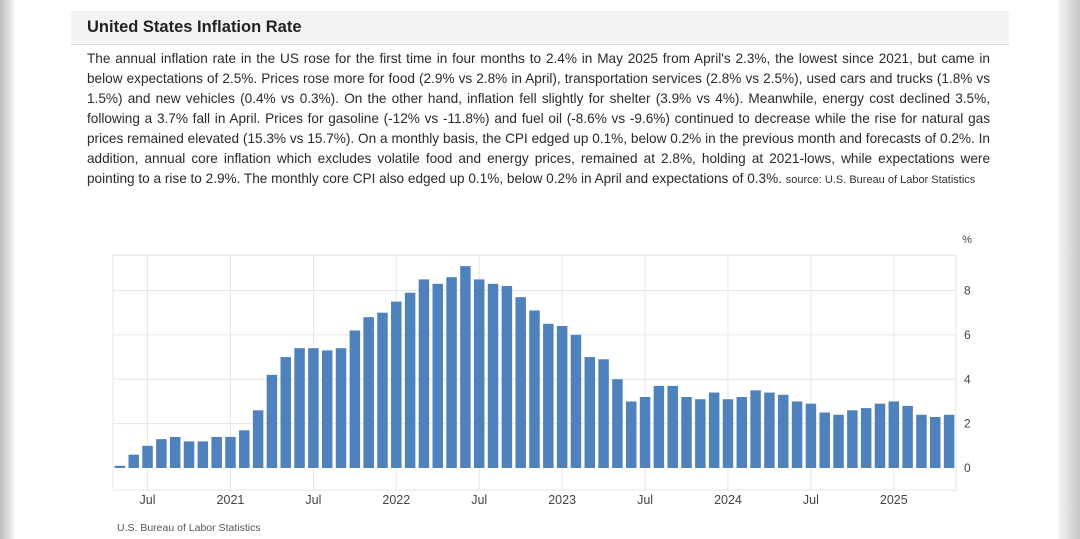  I want to click on bar: May 2024: 3.3%, so click(783, 431).